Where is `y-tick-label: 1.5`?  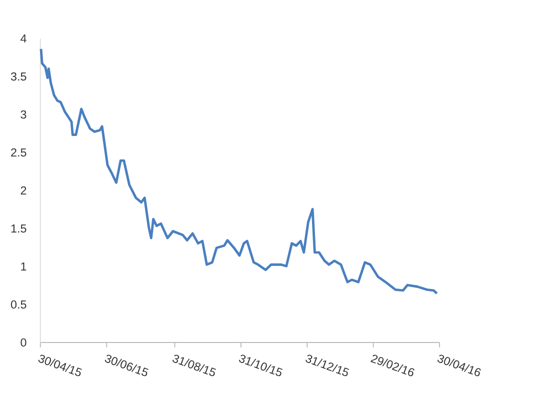 y-tick-label: 1.5 is located at coordinates (18, 229).